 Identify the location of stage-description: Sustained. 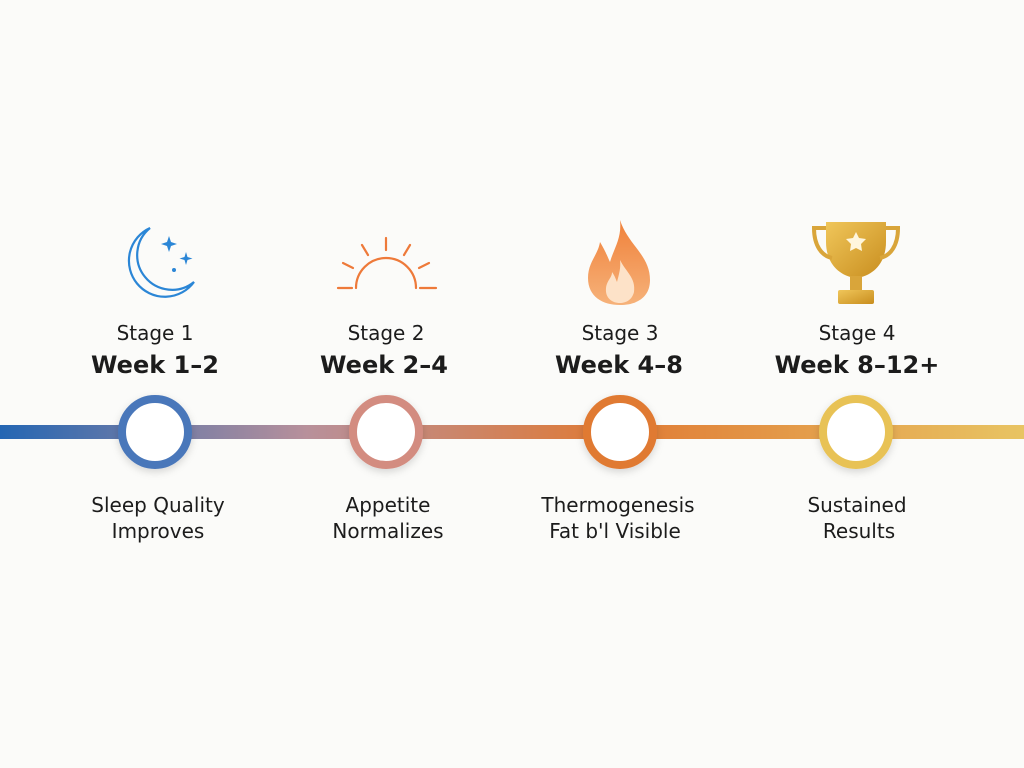
(856, 505).